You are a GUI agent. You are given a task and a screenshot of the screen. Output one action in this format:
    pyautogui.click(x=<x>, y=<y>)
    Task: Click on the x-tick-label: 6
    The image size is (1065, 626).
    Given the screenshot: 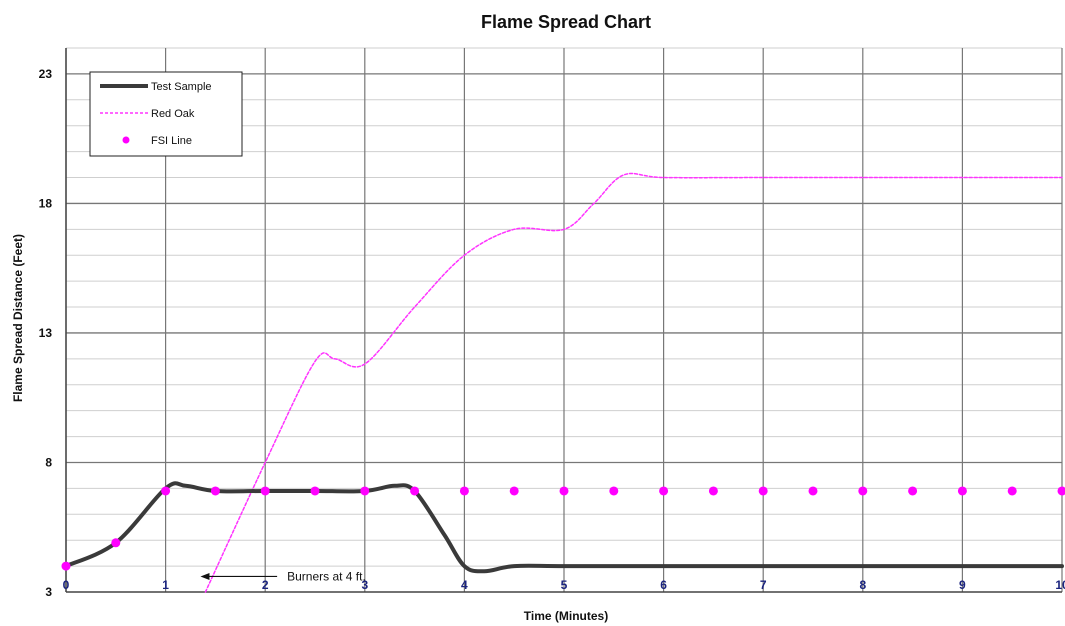 What is the action you would take?
    pyautogui.click(x=663, y=585)
    